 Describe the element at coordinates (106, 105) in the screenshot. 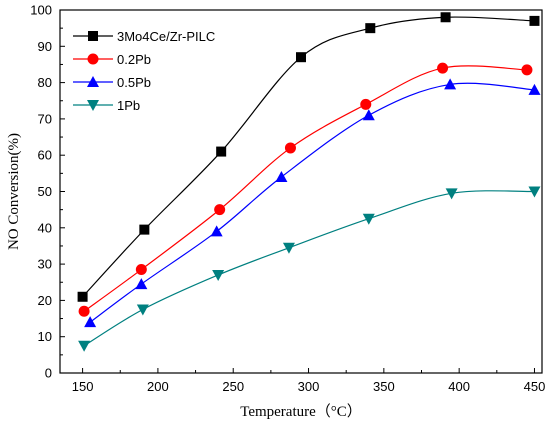

I see `legend-item: 1Pb` at that location.